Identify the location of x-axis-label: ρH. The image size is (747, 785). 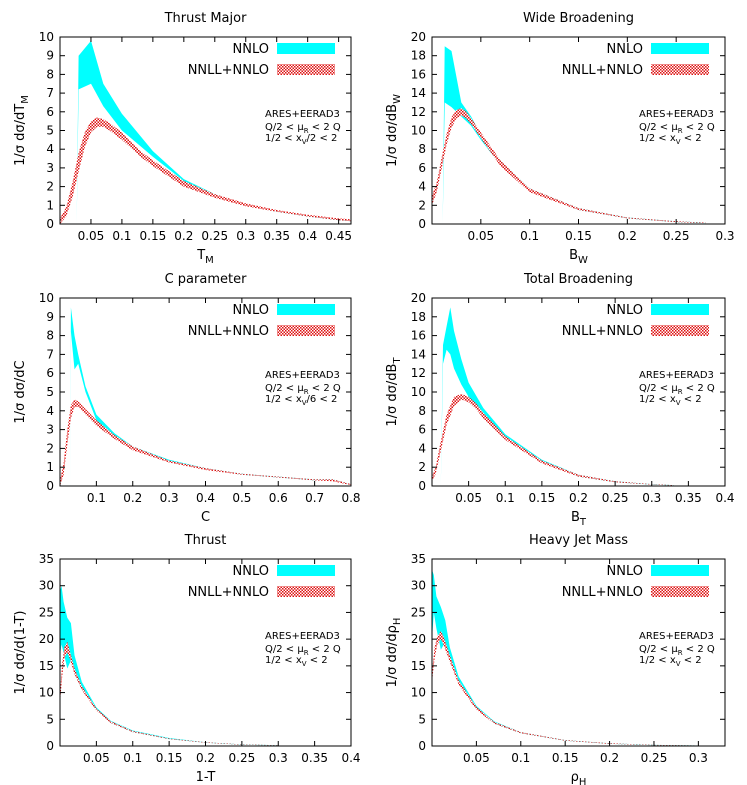
(579, 777).